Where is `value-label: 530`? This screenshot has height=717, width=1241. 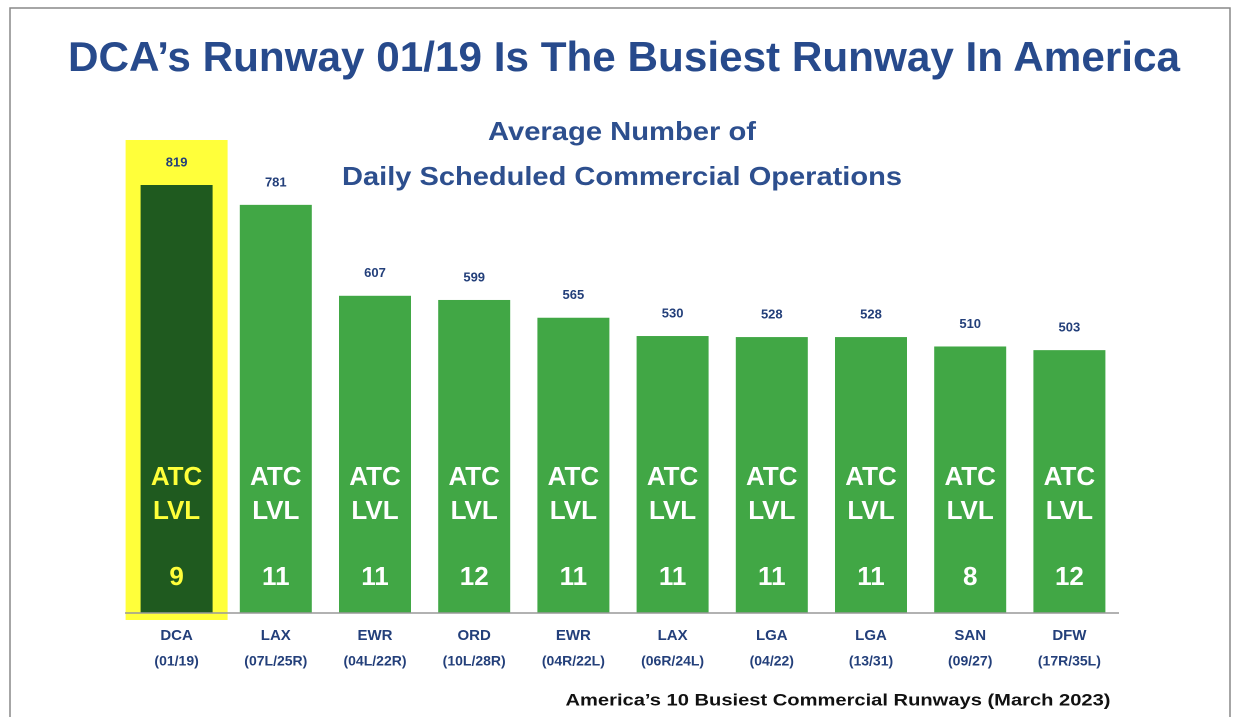 value-label: 530 is located at coordinates (673, 312).